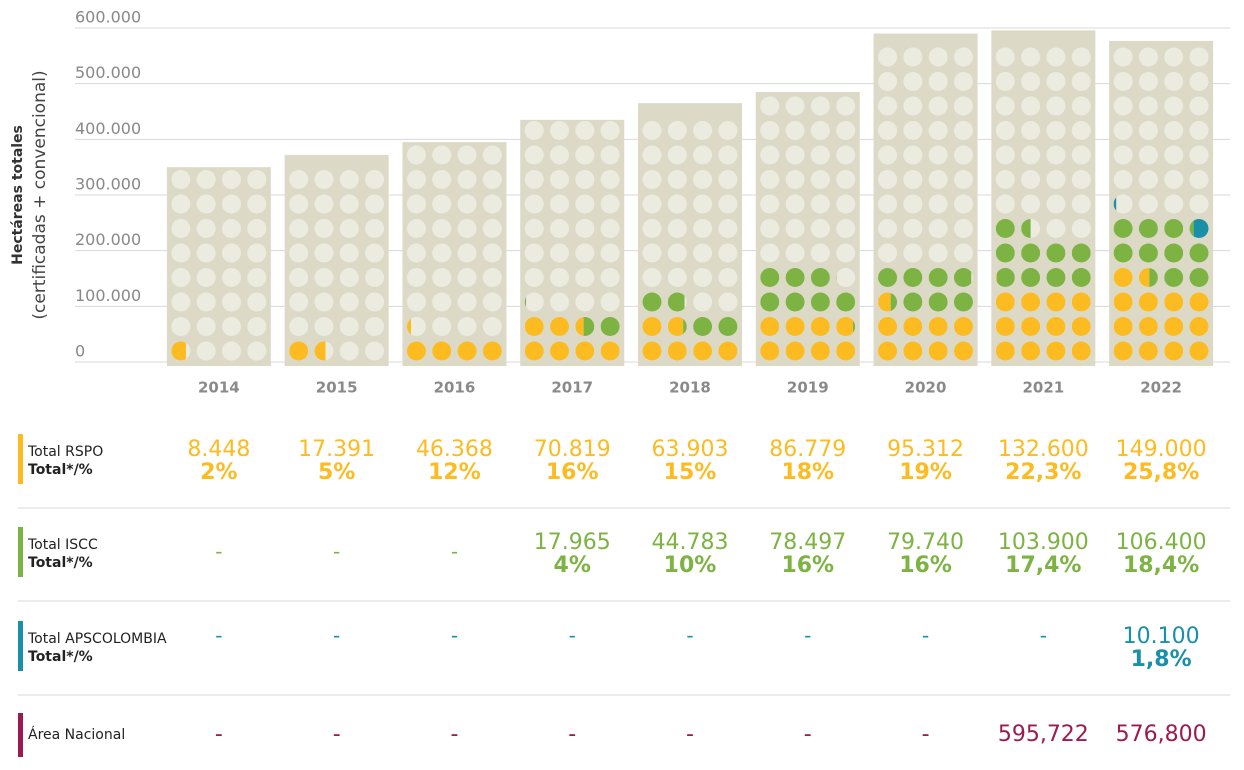 Image resolution: width=1244 pixels, height=770 pixels. I want to click on percent-label: 4%, so click(572, 565).